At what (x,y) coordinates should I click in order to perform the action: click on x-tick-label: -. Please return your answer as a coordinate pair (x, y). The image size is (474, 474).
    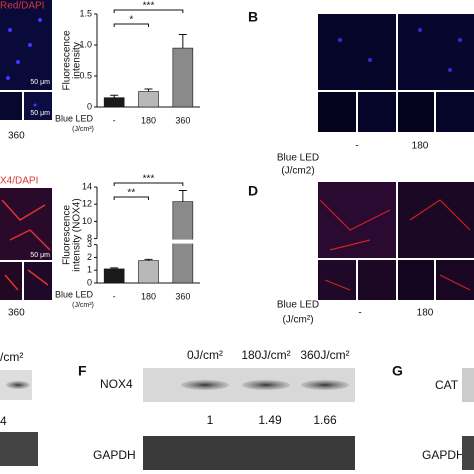
    Looking at the image, I should click on (114, 296).